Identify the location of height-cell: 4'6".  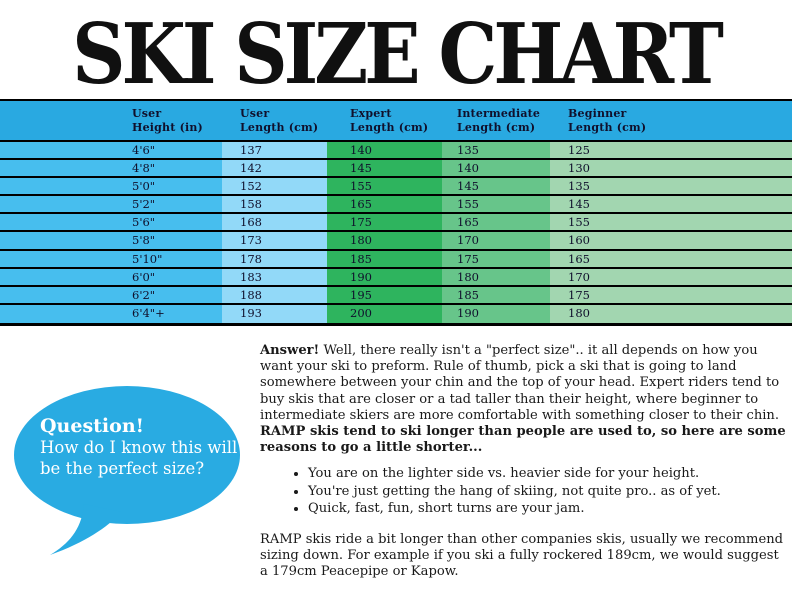
(111, 150).